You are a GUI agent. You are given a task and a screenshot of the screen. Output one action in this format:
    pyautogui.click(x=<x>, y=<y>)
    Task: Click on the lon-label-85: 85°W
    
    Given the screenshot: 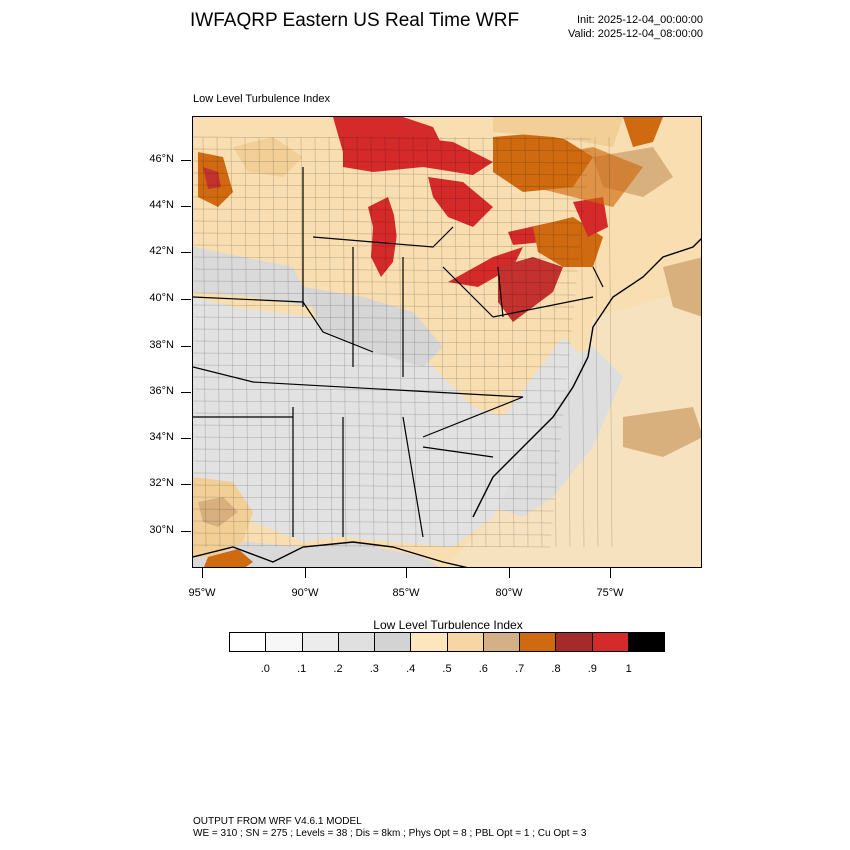 What is the action you would take?
    pyautogui.click(x=406, y=593)
    